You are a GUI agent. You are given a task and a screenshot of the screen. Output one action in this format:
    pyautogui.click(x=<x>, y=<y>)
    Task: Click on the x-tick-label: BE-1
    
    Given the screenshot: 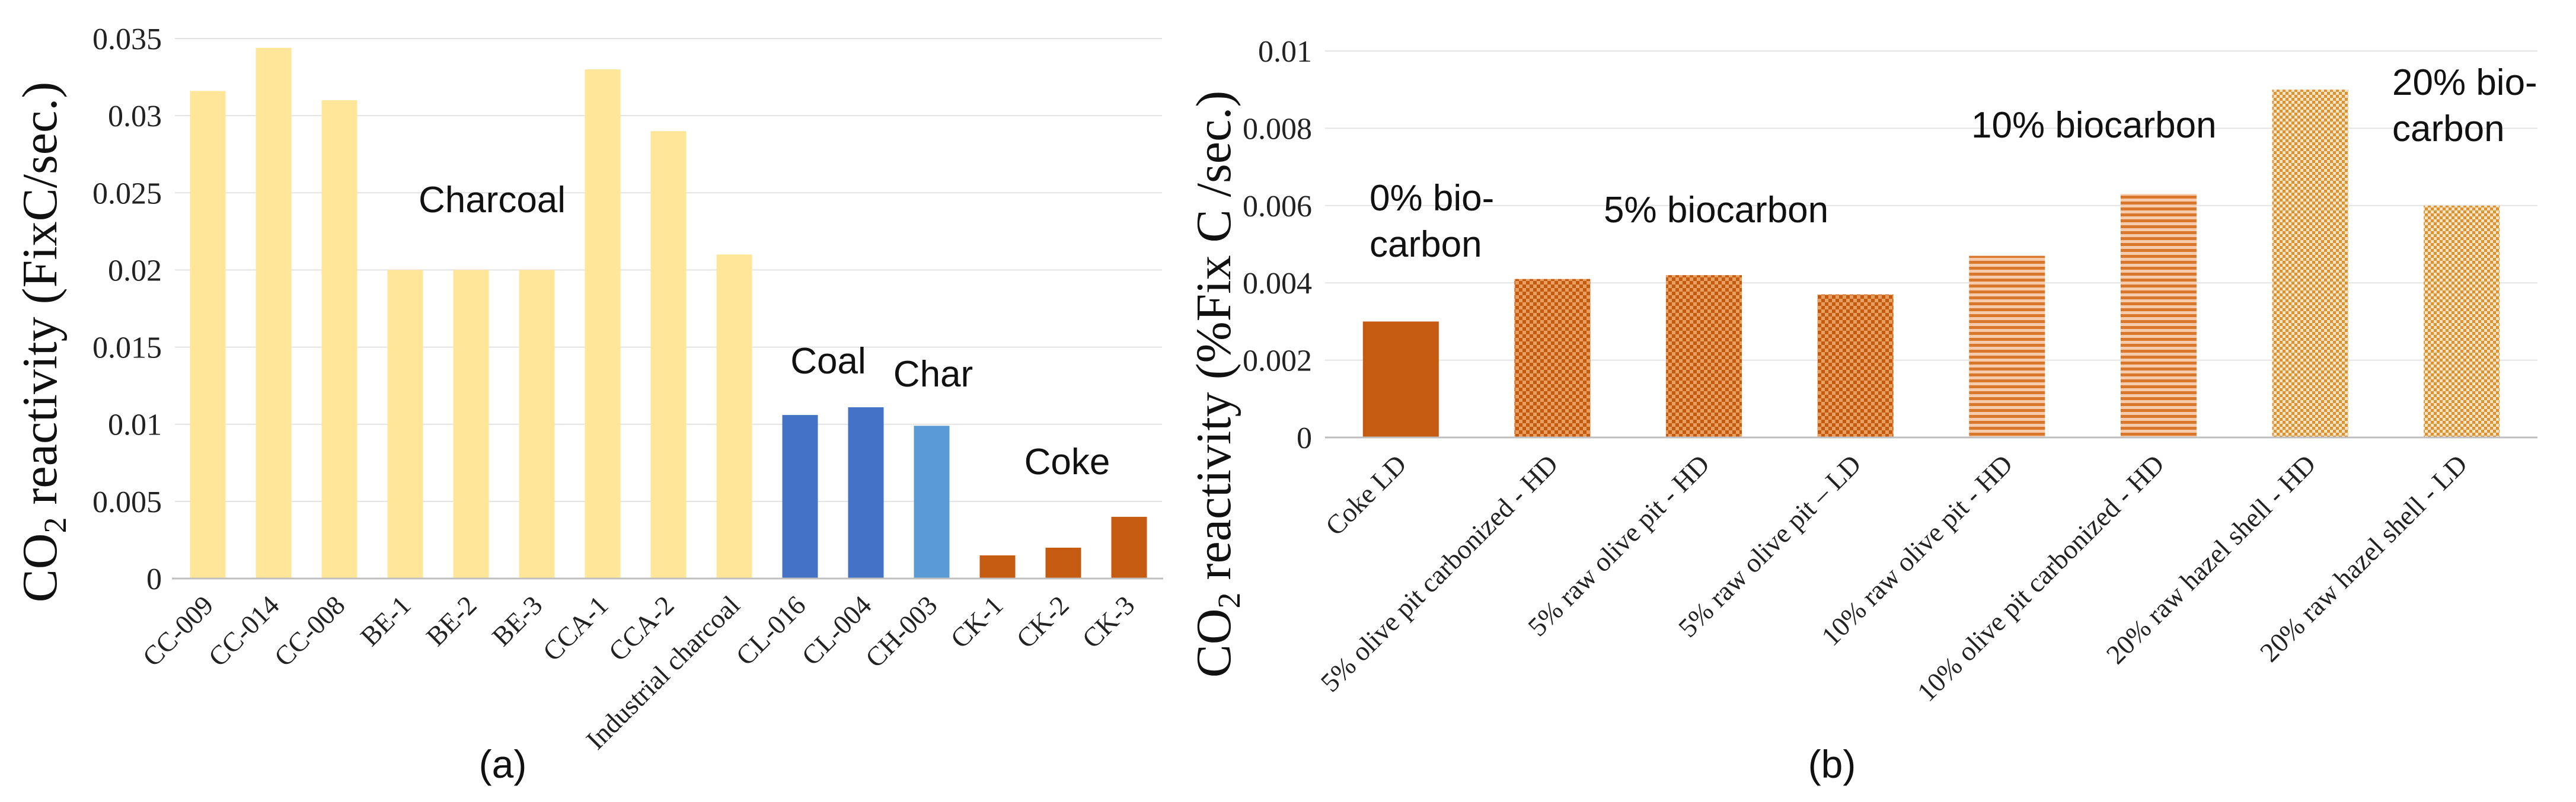 What is the action you would take?
    pyautogui.click(x=386, y=621)
    